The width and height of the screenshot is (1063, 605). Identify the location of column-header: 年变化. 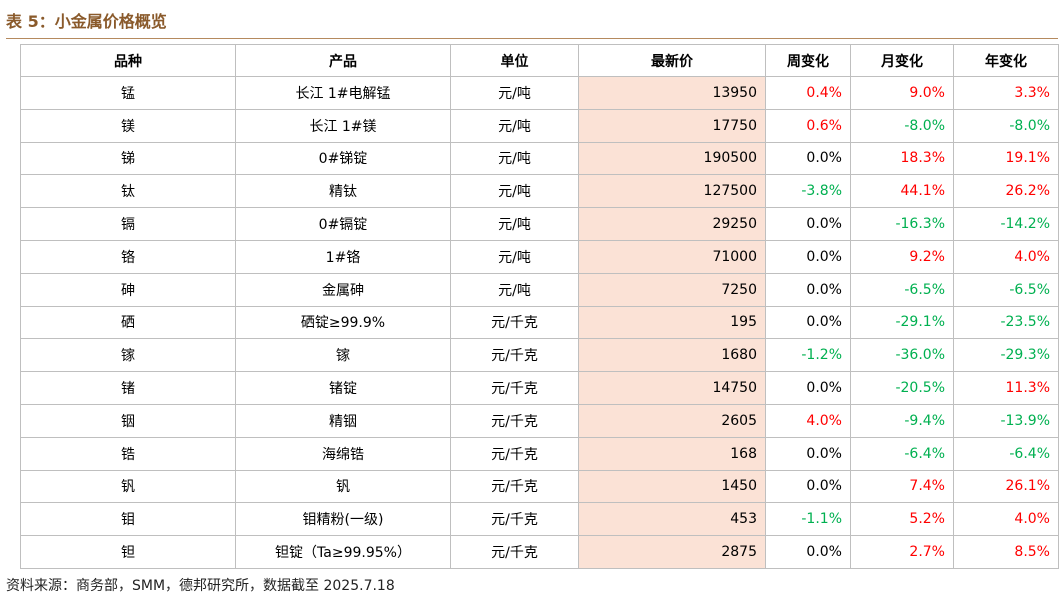
(1006, 60).